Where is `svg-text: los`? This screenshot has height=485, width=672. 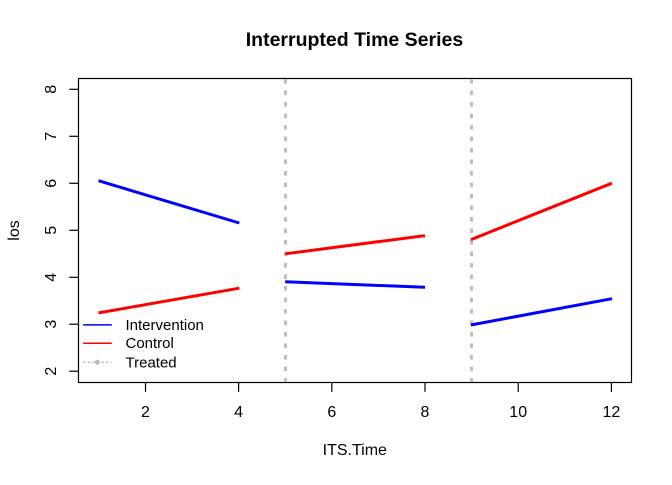
svg-text: los is located at coordinates (14, 230).